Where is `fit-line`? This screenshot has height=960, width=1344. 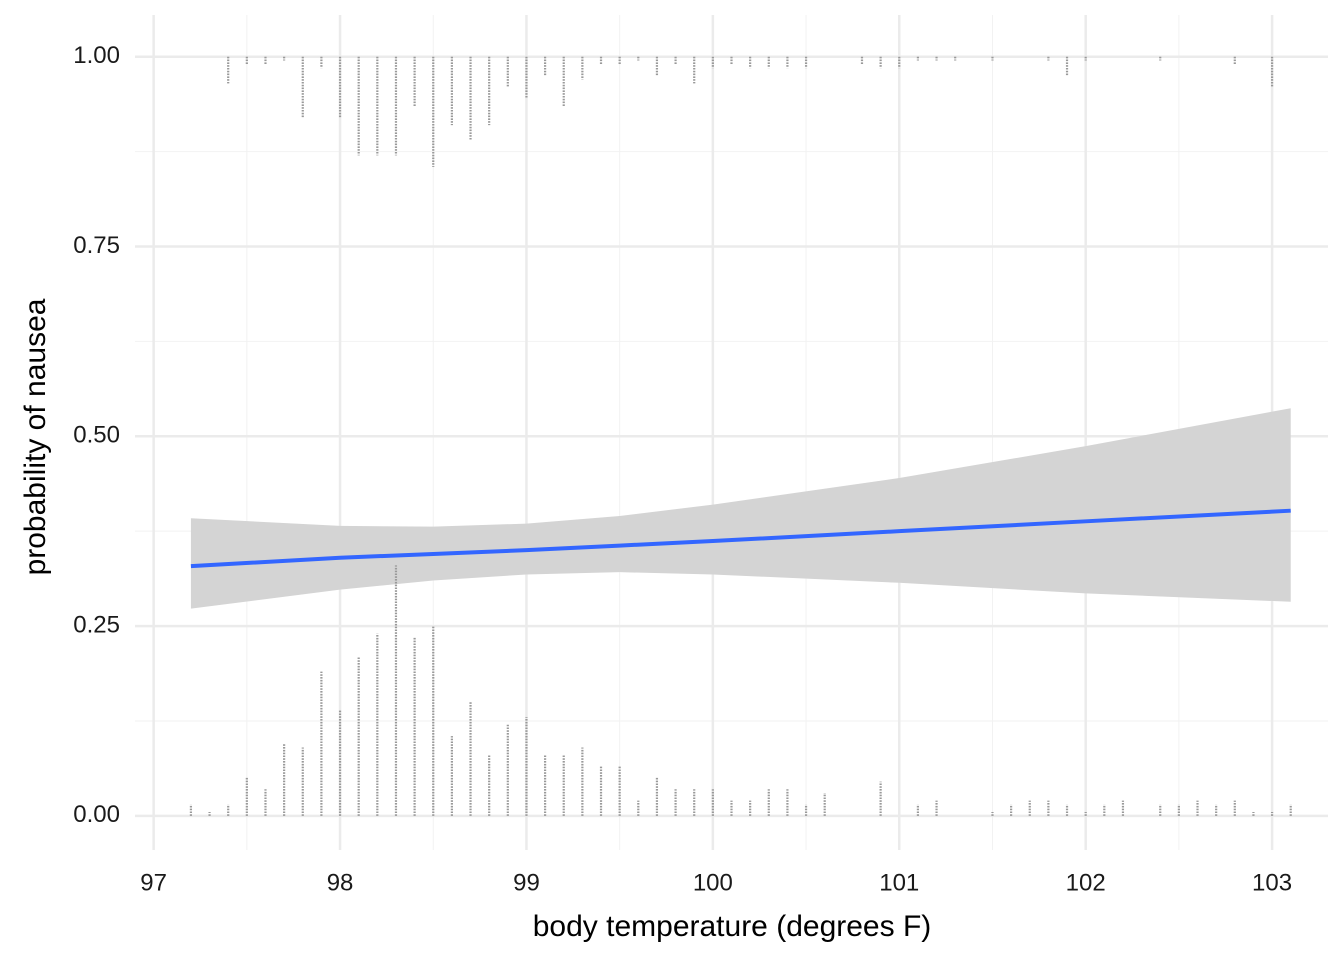 fit-line is located at coordinates (740, 538).